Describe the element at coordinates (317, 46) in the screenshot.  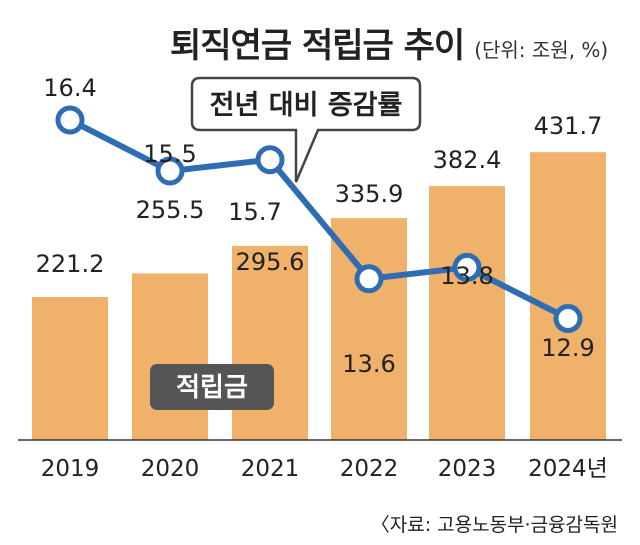
I see `chart-title: 퇴직연금 적립금 추이` at that location.